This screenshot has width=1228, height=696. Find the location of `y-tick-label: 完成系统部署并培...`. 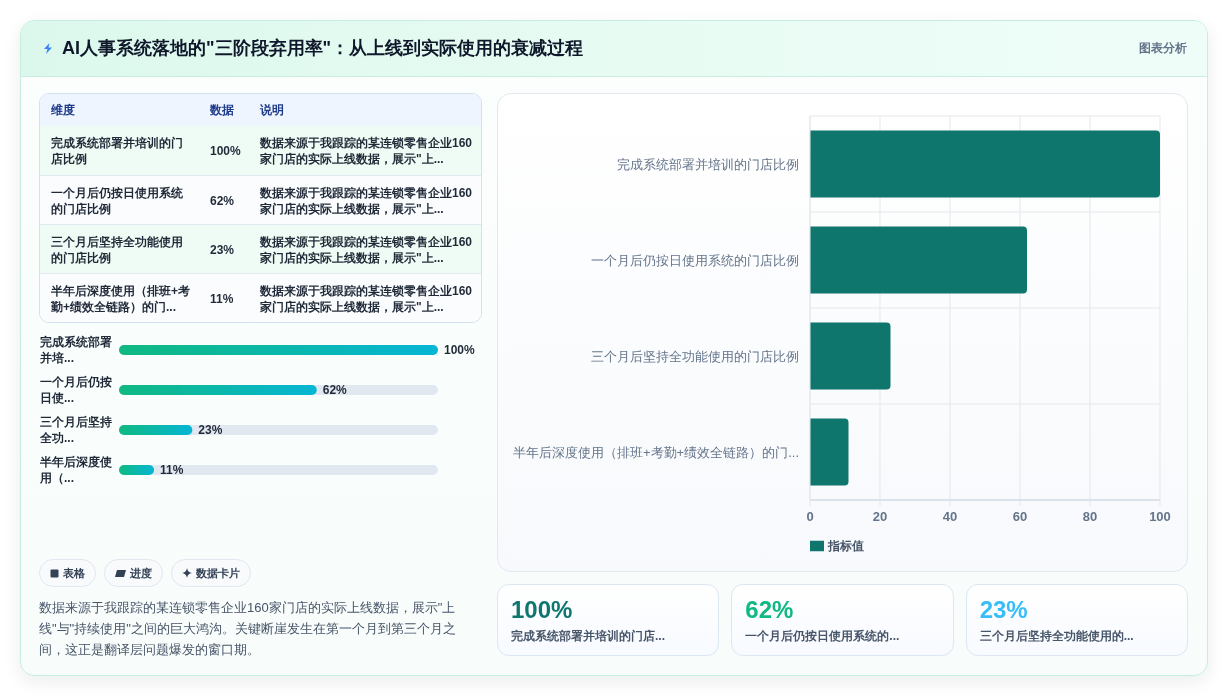

y-tick-label: 完成系统部署并培... is located at coordinates (75, 350).